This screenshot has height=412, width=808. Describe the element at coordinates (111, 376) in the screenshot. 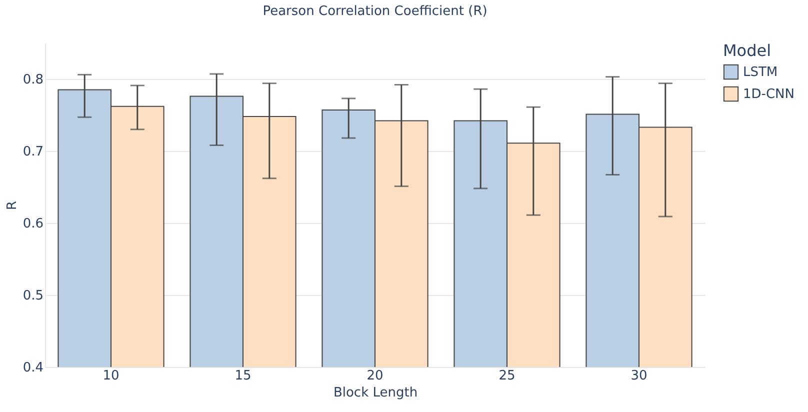

I see `x-tick-label: 10` at that location.